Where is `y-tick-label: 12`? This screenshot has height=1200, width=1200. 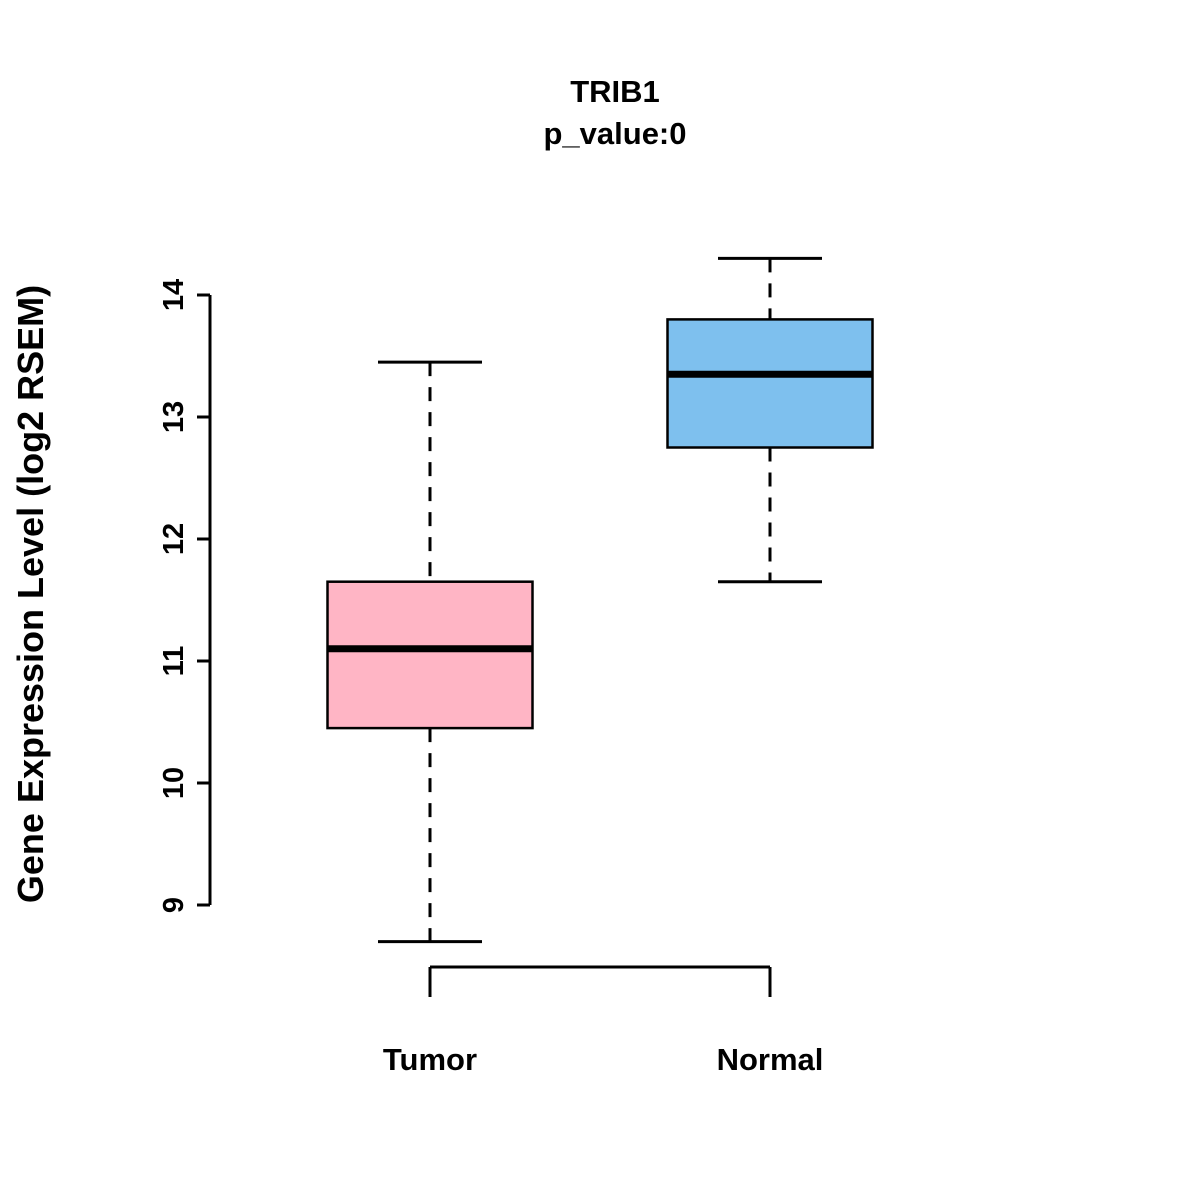 y-tick-label: 12 is located at coordinates (174, 539).